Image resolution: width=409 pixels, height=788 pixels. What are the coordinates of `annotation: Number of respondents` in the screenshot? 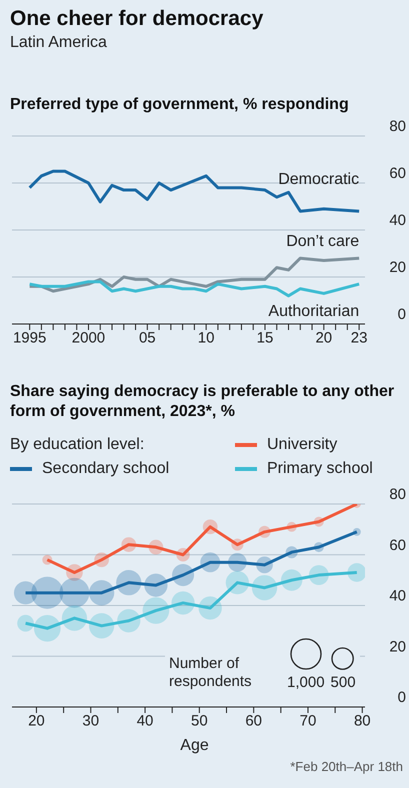 It's located at (210, 672).